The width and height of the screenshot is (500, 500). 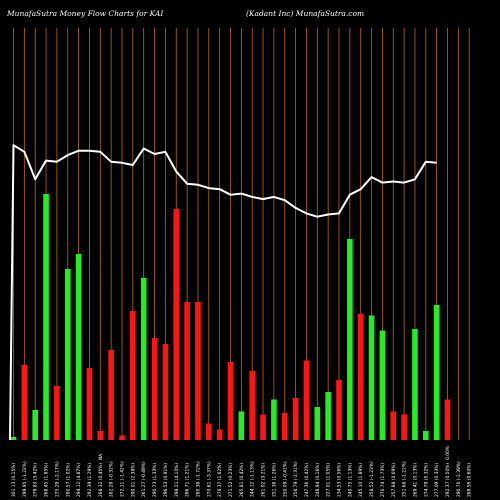 I want to click on x-tick-label: 270.74 (1.73%), so click(x=383, y=480).